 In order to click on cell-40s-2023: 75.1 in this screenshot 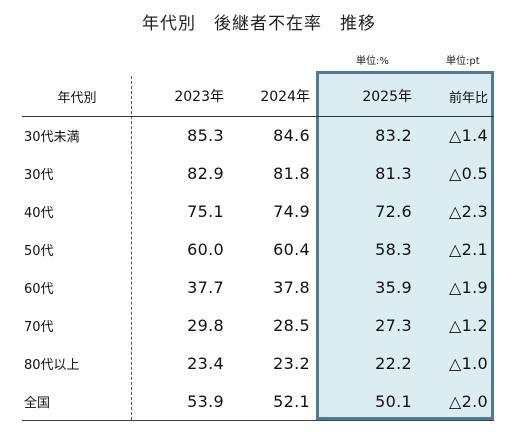, I will do `click(205, 211)`.